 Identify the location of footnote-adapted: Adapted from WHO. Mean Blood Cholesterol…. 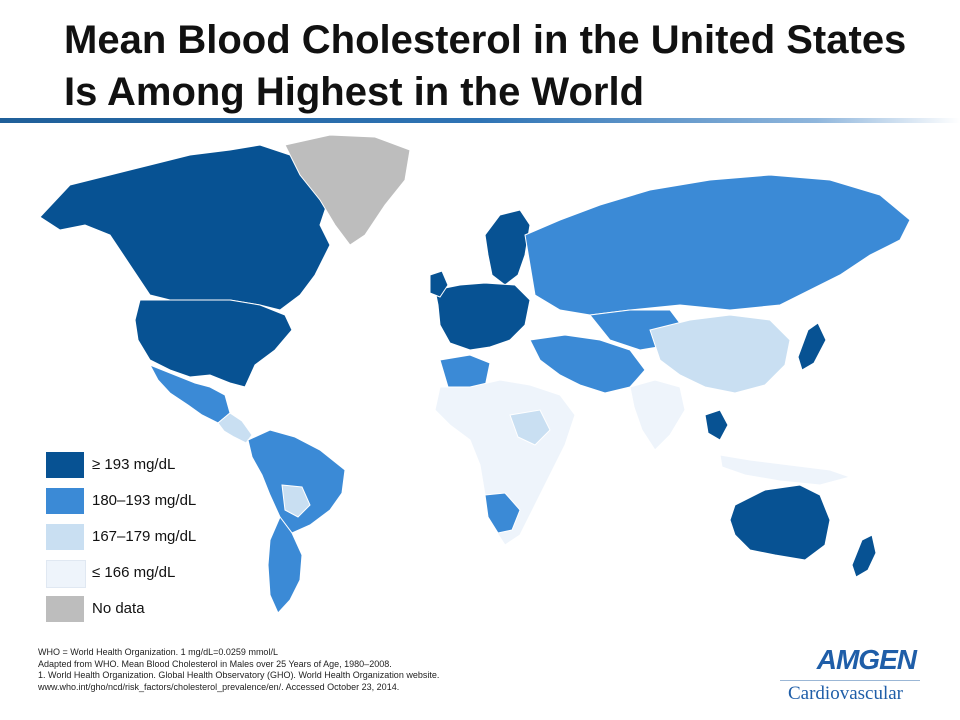
(215, 663).